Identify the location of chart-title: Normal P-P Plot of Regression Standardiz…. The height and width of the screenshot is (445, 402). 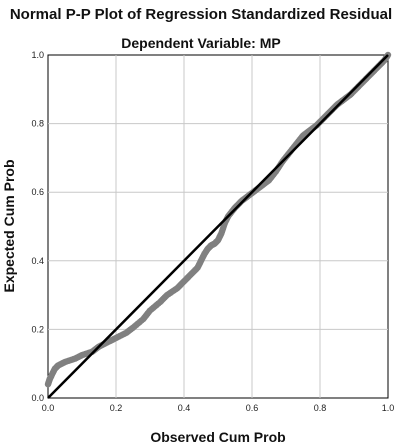
(201, 14).